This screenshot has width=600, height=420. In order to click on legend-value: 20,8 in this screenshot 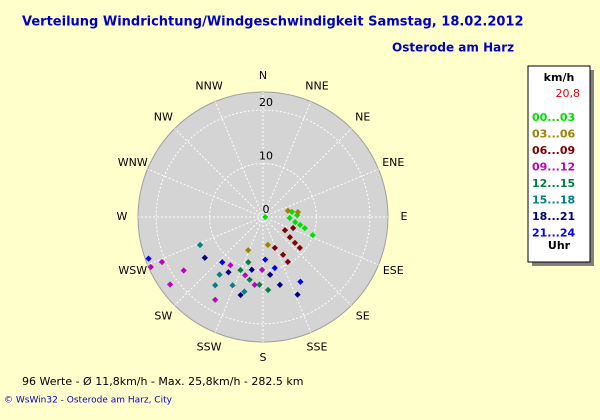, I will do `click(568, 93)`.